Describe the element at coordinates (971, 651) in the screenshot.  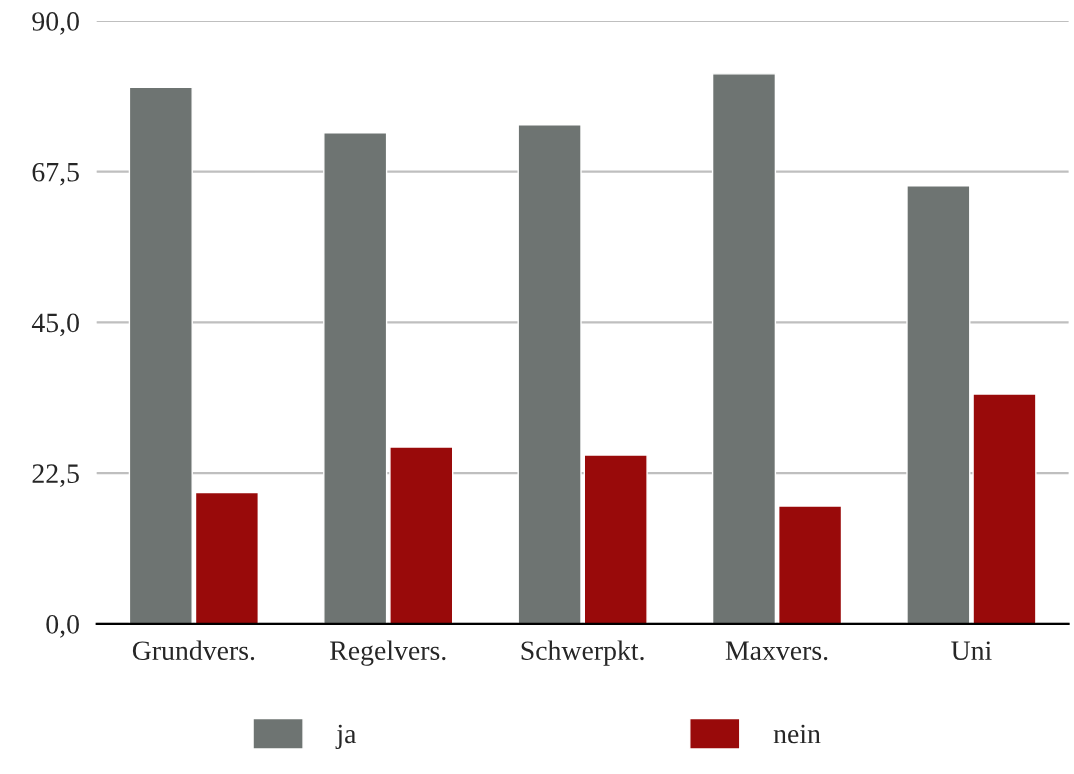
I see `x-tick-label: Uni` at that location.